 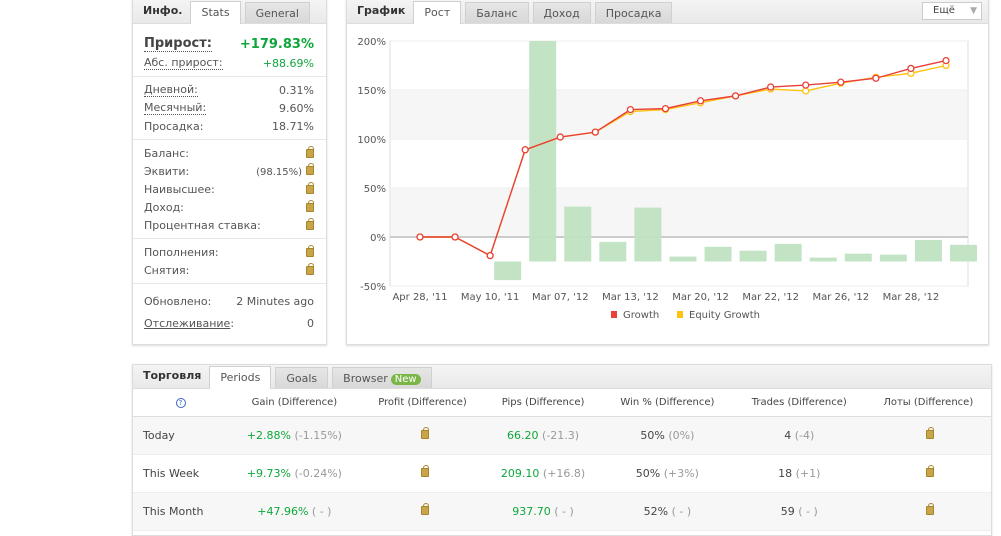 What do you see at coordinates (561, 12) in the screenshot?
I see `tab-profit: Доход` at bounding box center [561, 12].